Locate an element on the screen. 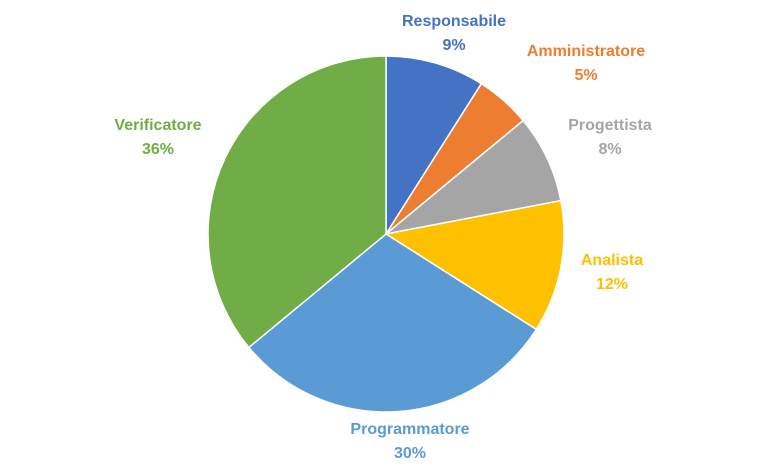 The width and height of the screenshot is (772, 470). slice-value-verificatore: 36% is located at coordinates (158, 149).